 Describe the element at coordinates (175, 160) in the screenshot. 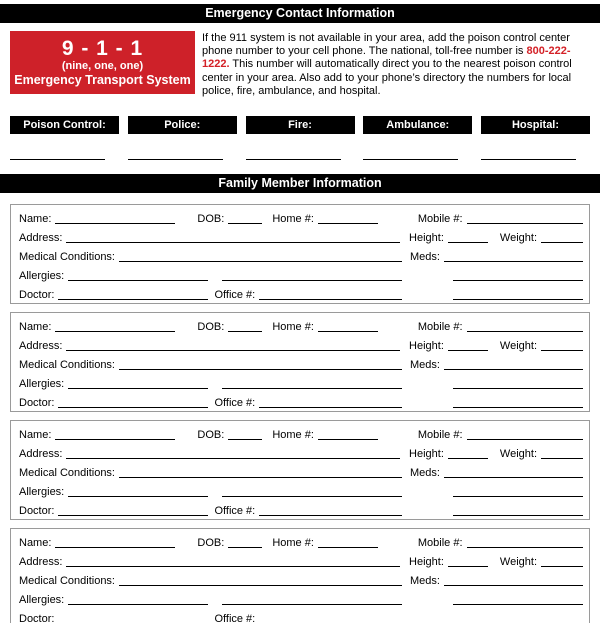

I see `police-field-line` at that location.